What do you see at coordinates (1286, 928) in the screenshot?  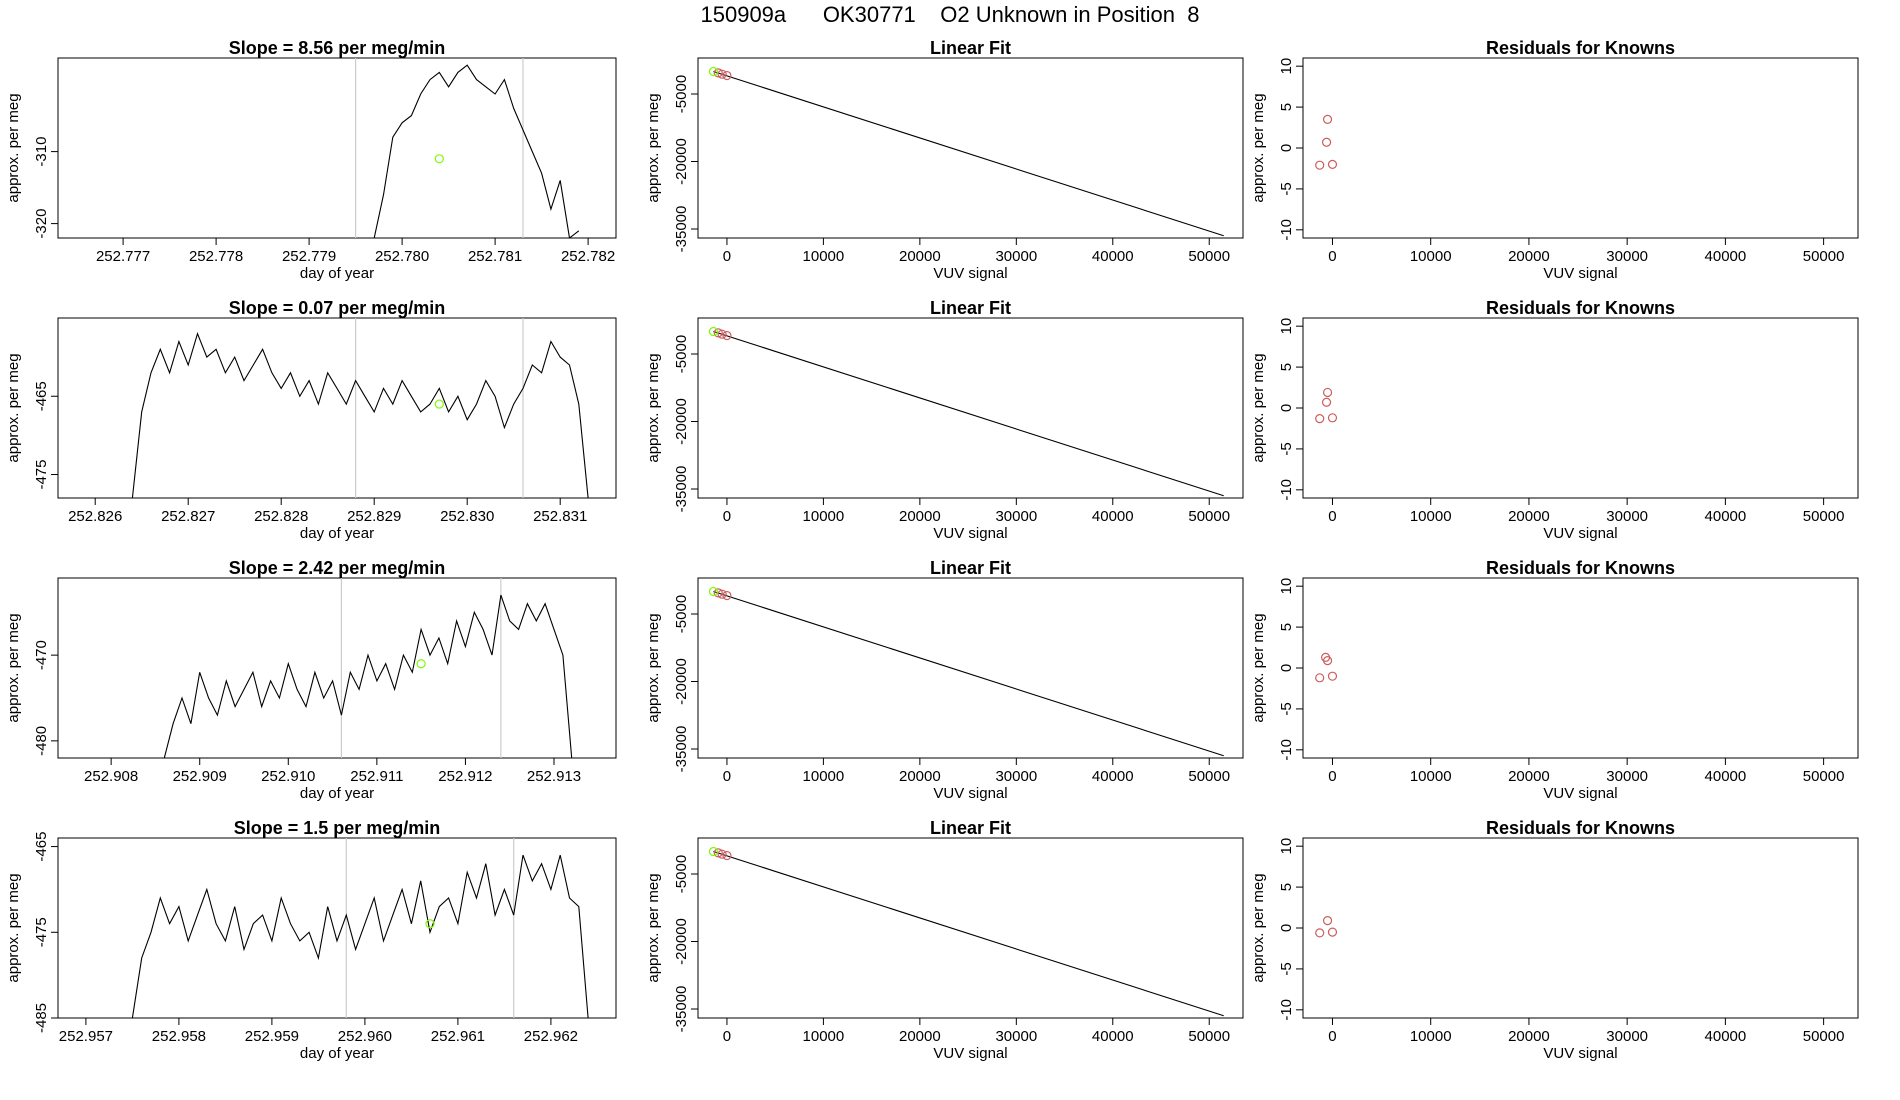 I see `y-tick-label: 0` at bounding box center [1286, 928].